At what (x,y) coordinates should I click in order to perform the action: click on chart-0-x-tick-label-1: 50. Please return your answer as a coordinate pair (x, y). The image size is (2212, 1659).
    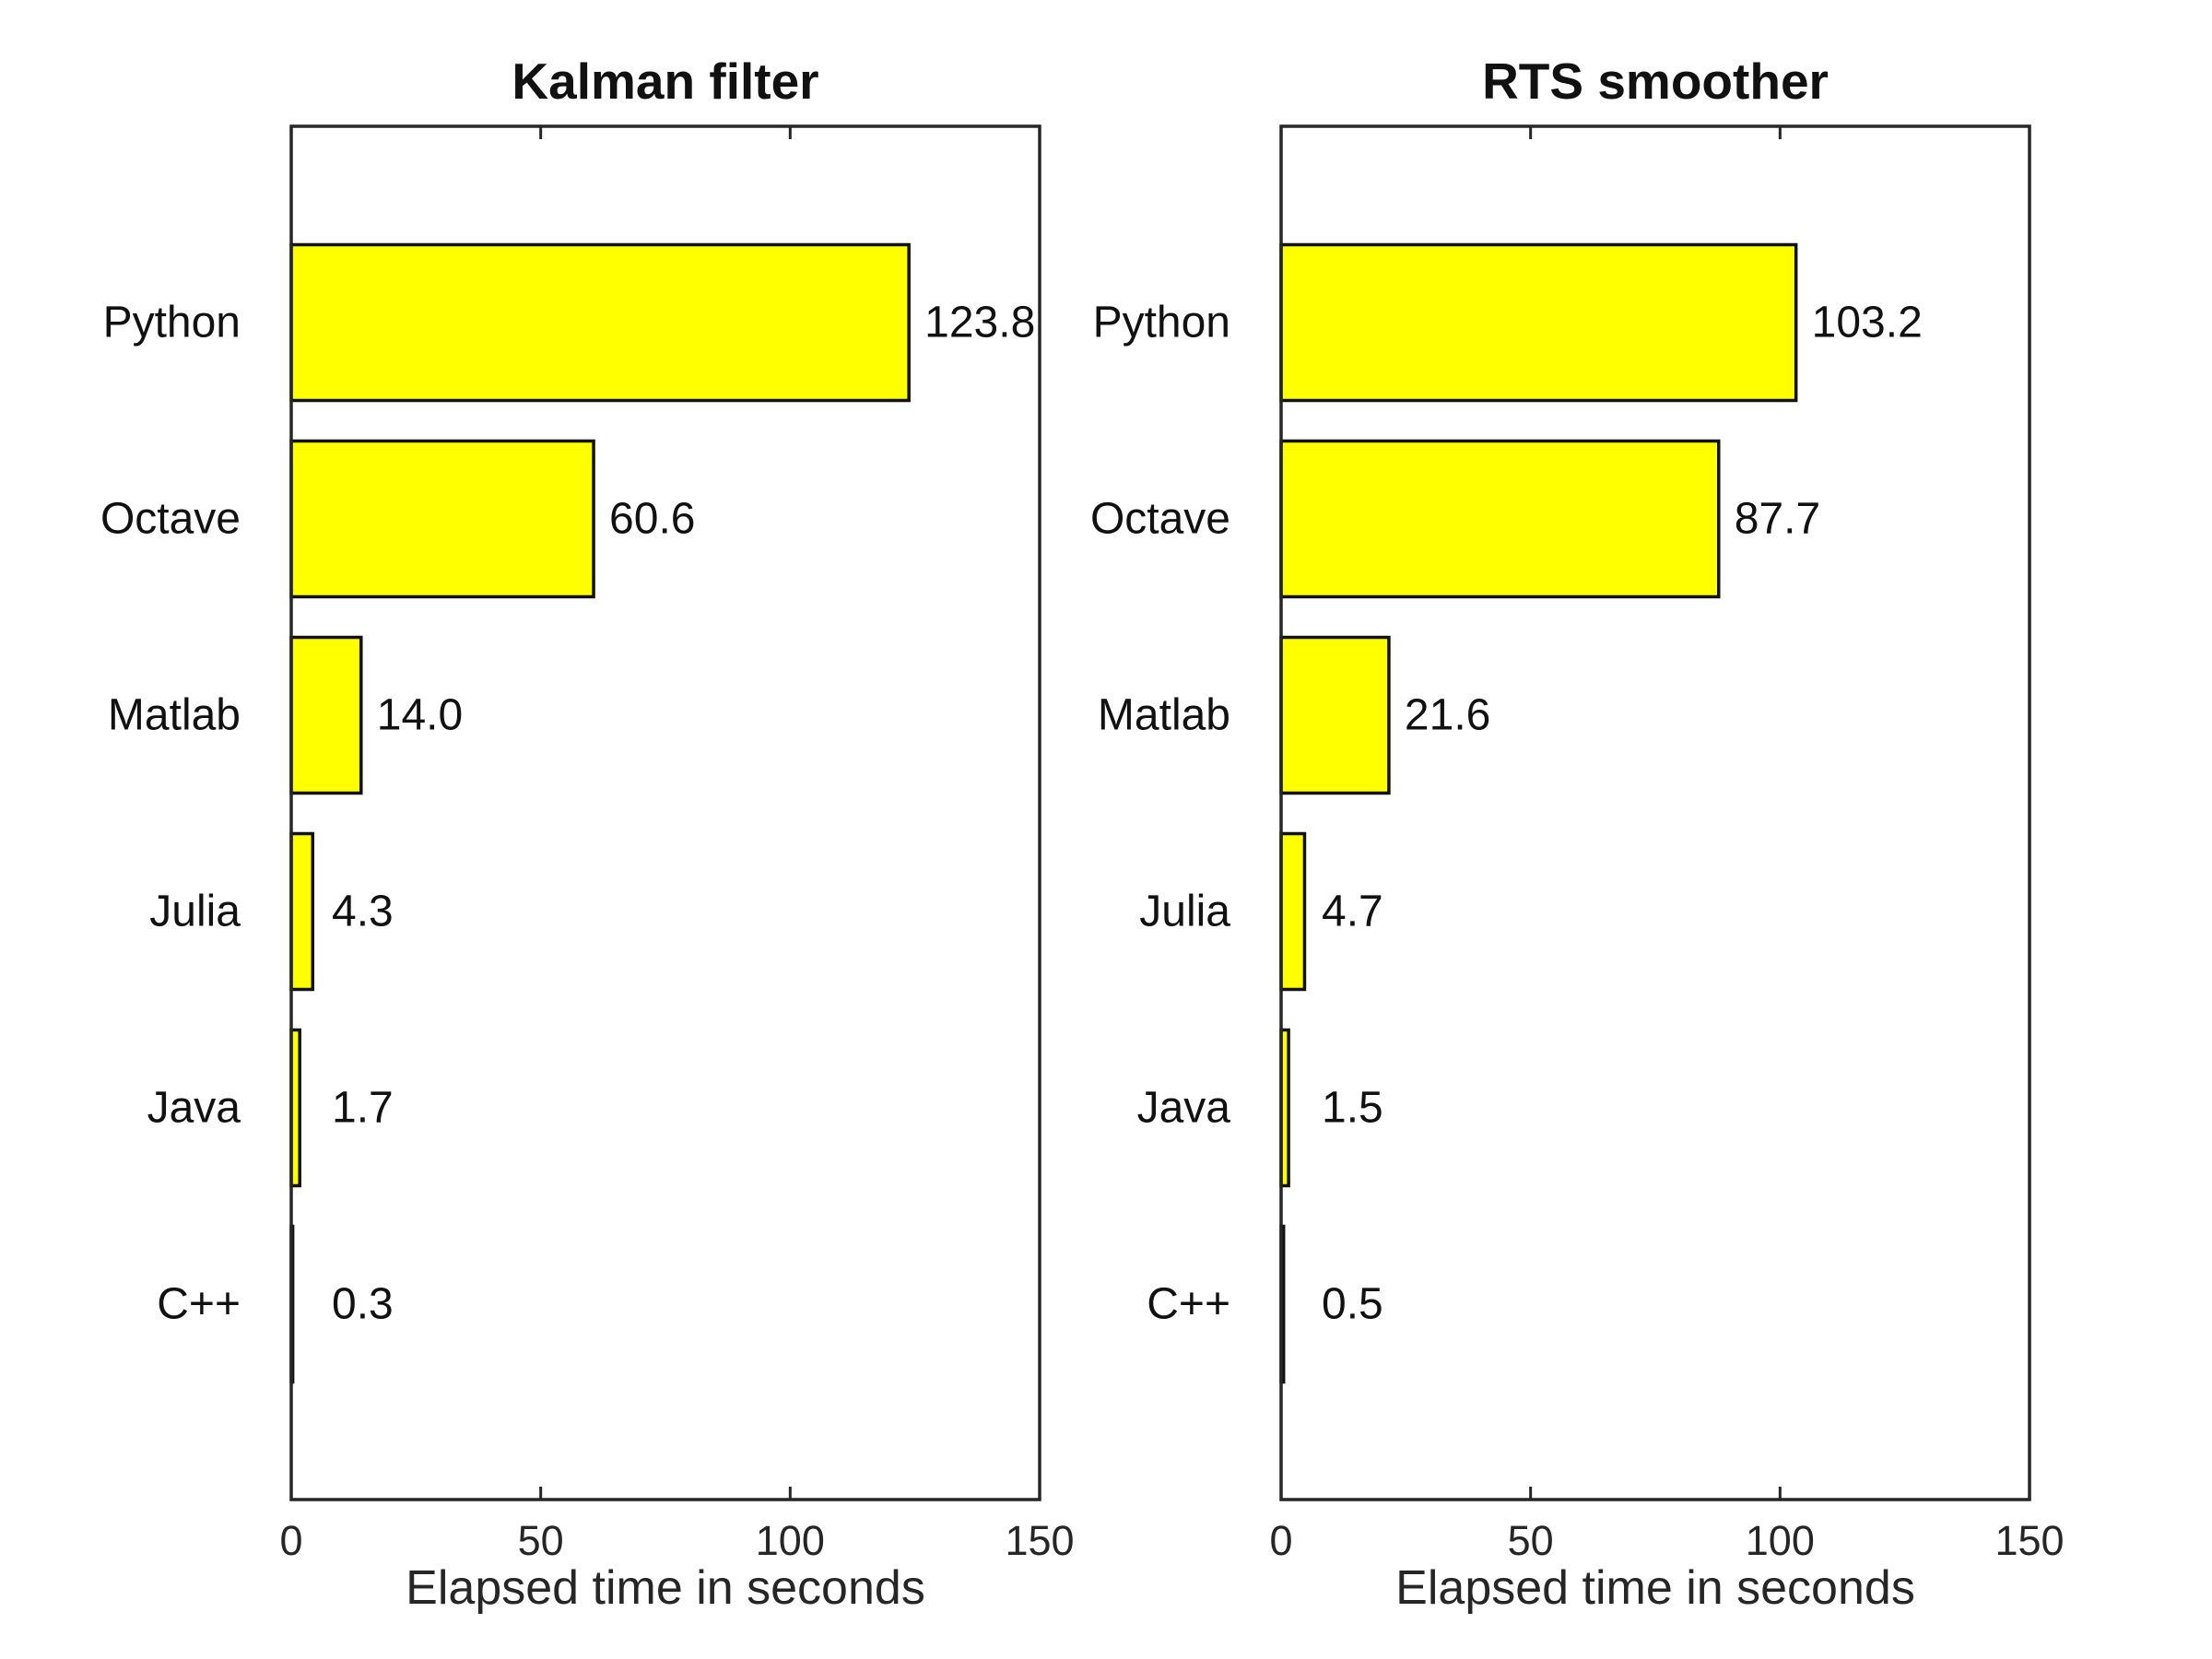
    Looking at the image, I should click on (541, 1540).